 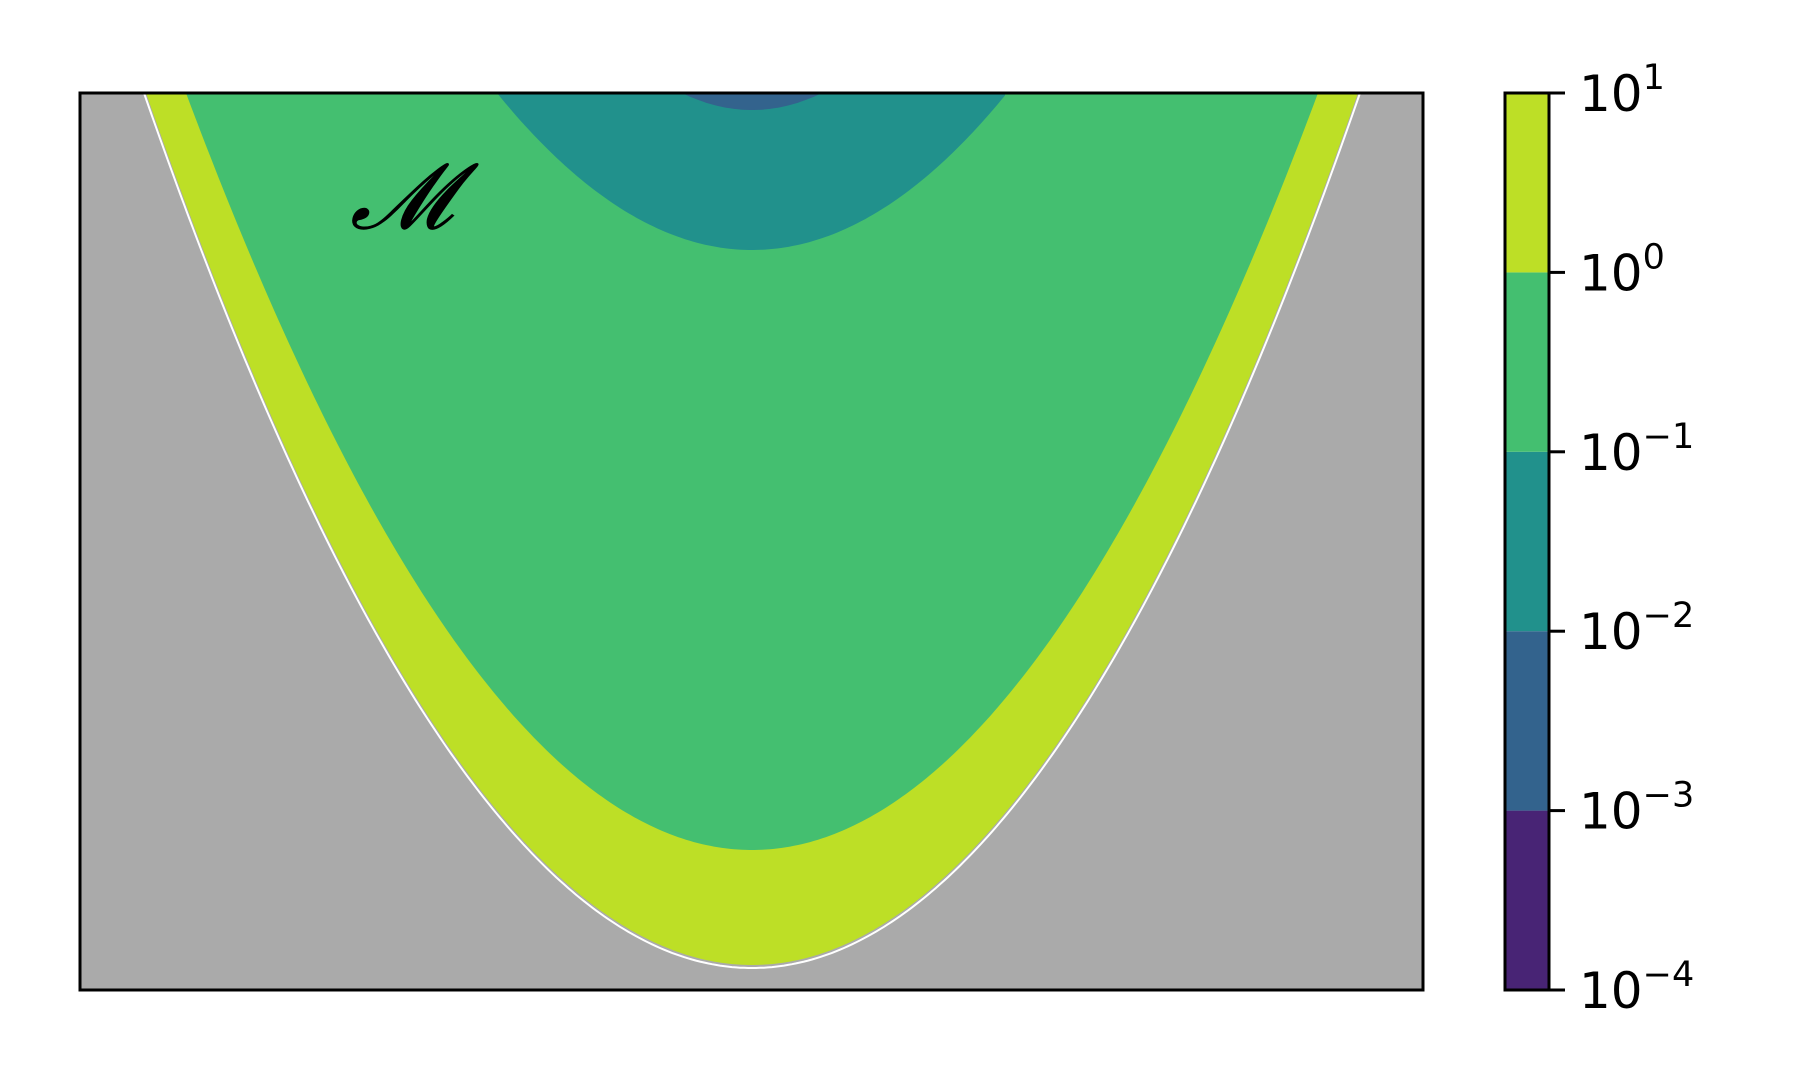 I want to click on colorbar-tick-label: 10⁻¹, so click(x=1636, y=449).